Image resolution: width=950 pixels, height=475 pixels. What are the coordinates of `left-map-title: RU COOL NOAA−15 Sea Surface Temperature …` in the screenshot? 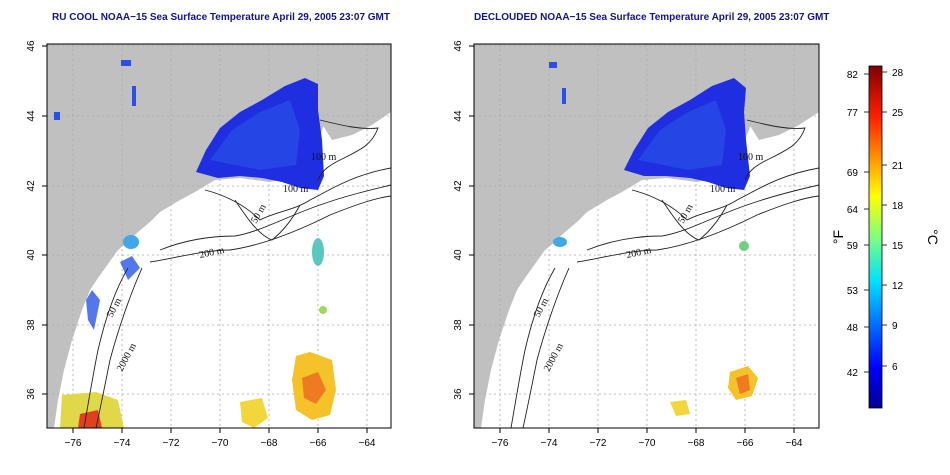 It's located at (221, 17).